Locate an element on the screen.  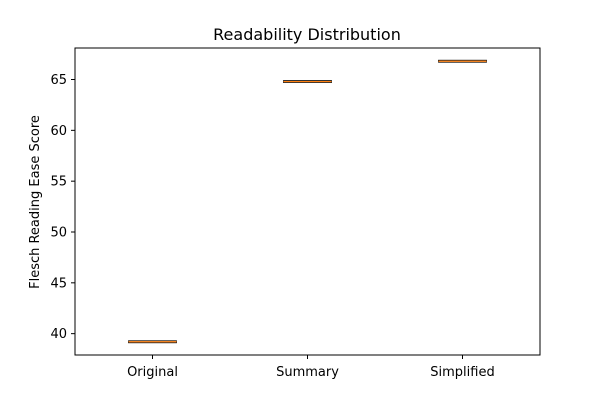
y-tick-label: 60 is located at coordinates (58, 131).